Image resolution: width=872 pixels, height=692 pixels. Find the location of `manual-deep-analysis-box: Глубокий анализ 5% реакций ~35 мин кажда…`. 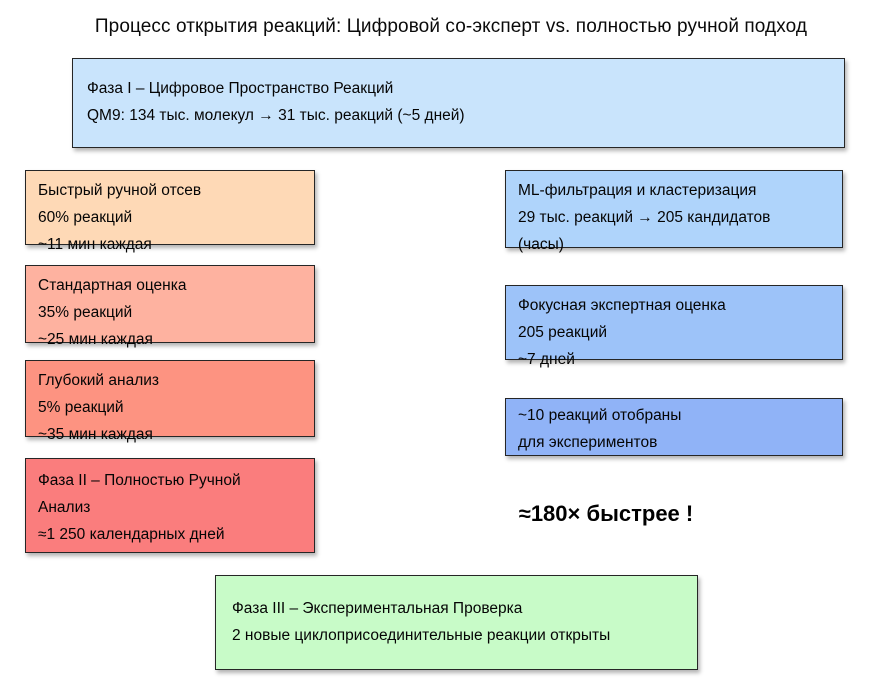

manual-deep-analysis-box: Глубокий анализ 5% реакций ~35 мин кажда… is located at coordinates (170, 401).